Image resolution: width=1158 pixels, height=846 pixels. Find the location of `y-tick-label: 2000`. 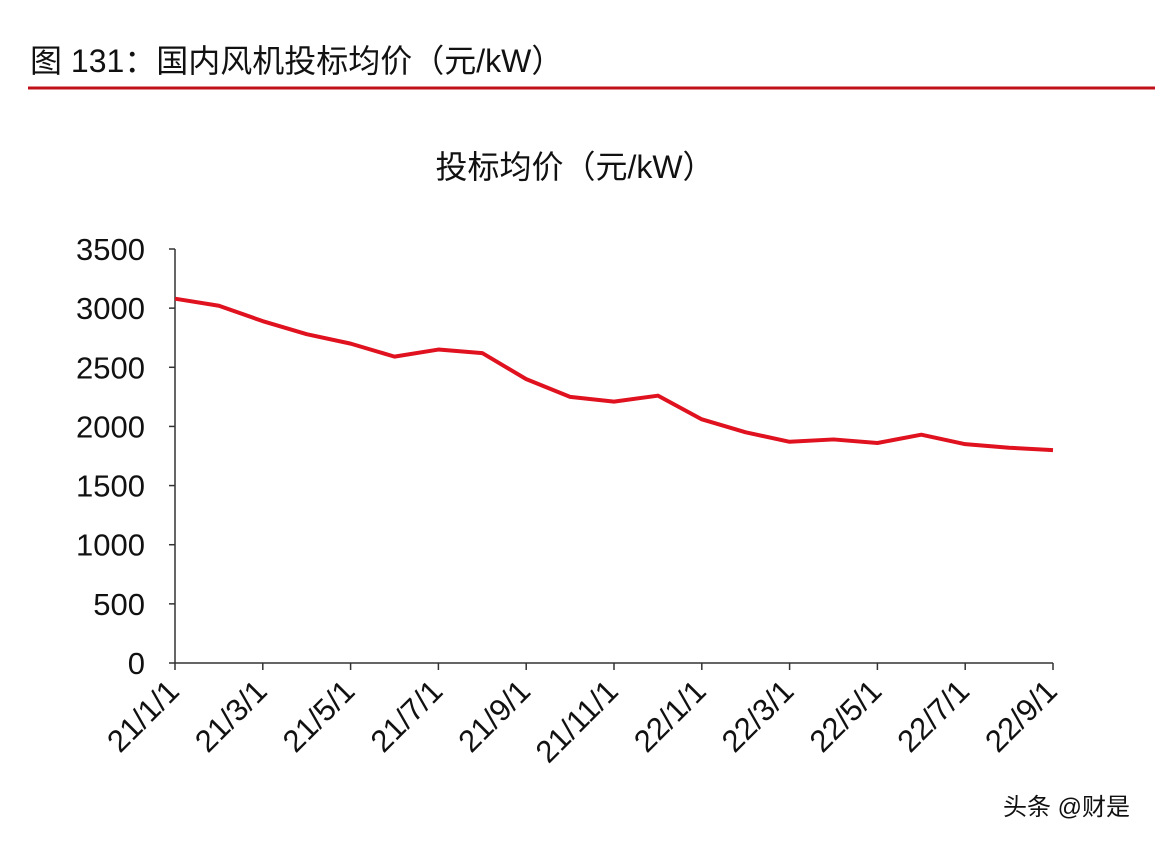

y-tick-label: 2000 is located at coordinates (110, 426).